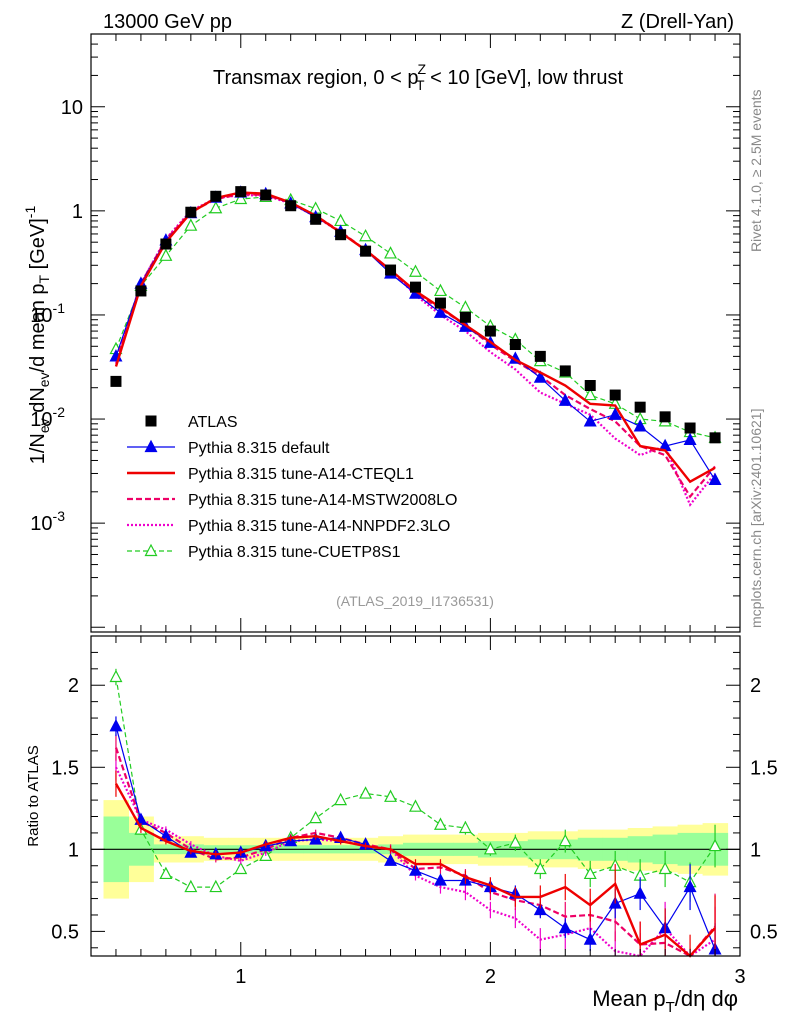 This screenshot has width=786, height=1024. I want to click on ratio-y-tick-label-left: 1, so click(73, 850).